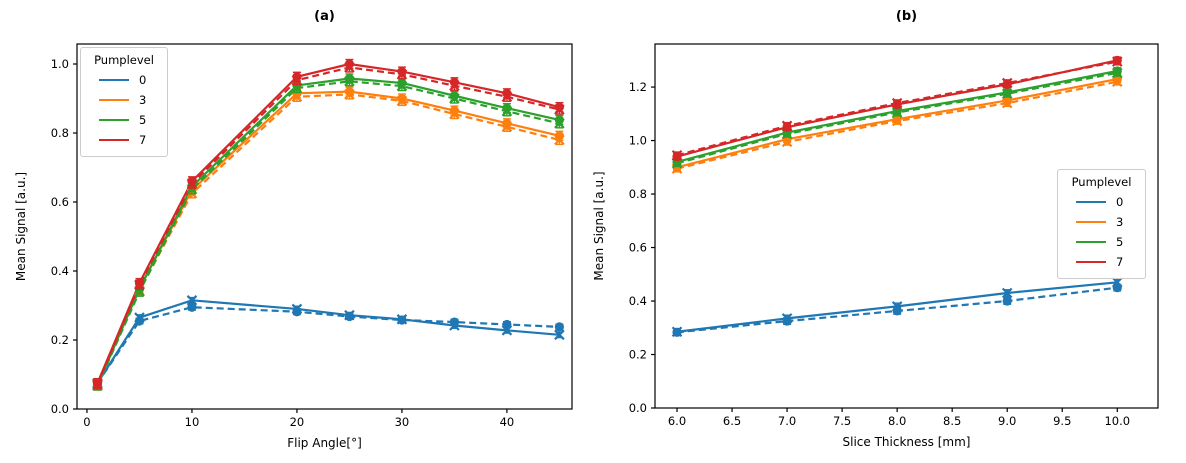 The width and height of the screenshot is (1186, 463). What do you see at coordinates (324, 16) in the screenshot?
I see `subplot-a-title: (a)` at bounding box center [324, 16].